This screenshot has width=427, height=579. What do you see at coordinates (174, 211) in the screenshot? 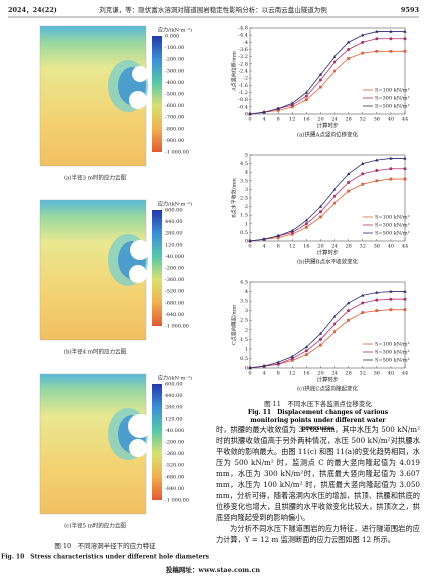
I see `colorbar-label: 600.00` at bounding box center [174, 211].